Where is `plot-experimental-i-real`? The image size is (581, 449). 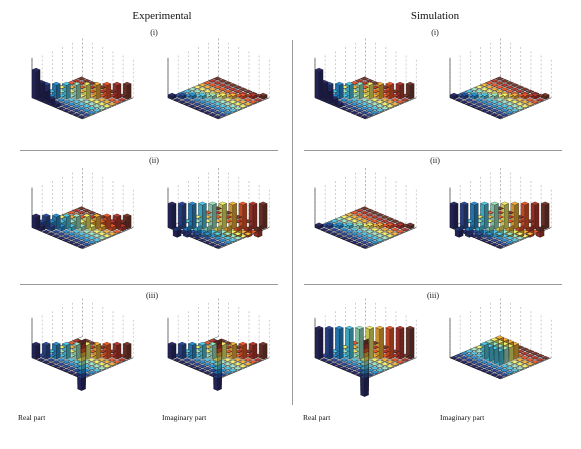 plot-experimental-i-real is located at coordinates (82, 78).